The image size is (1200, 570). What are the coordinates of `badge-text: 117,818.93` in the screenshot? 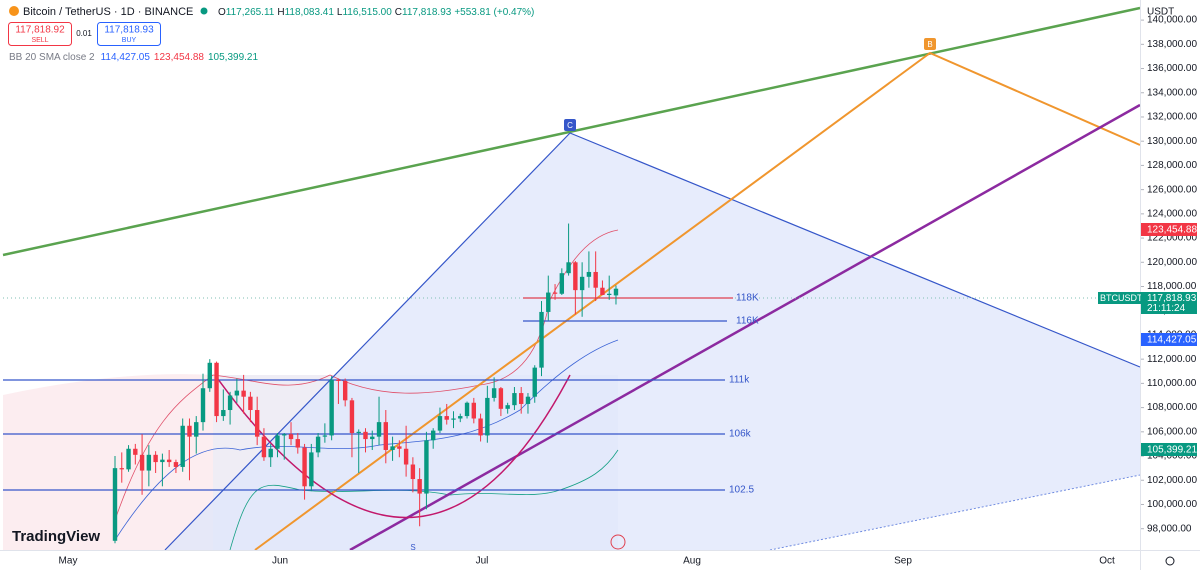 It's located at (1172, 298).